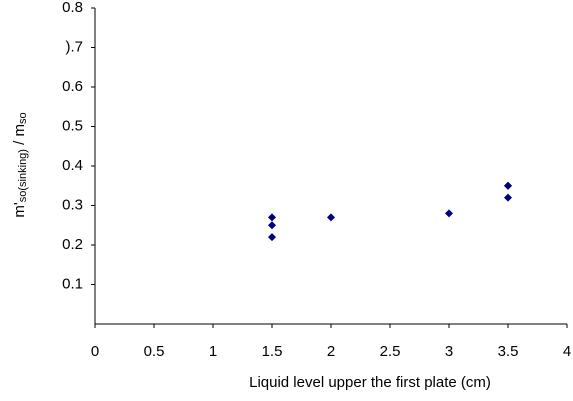 The image size is (573, 401). Describe the element at coordinates (72, 165) in the screenshot. I see `y-tick-label: 0.4` at that location.